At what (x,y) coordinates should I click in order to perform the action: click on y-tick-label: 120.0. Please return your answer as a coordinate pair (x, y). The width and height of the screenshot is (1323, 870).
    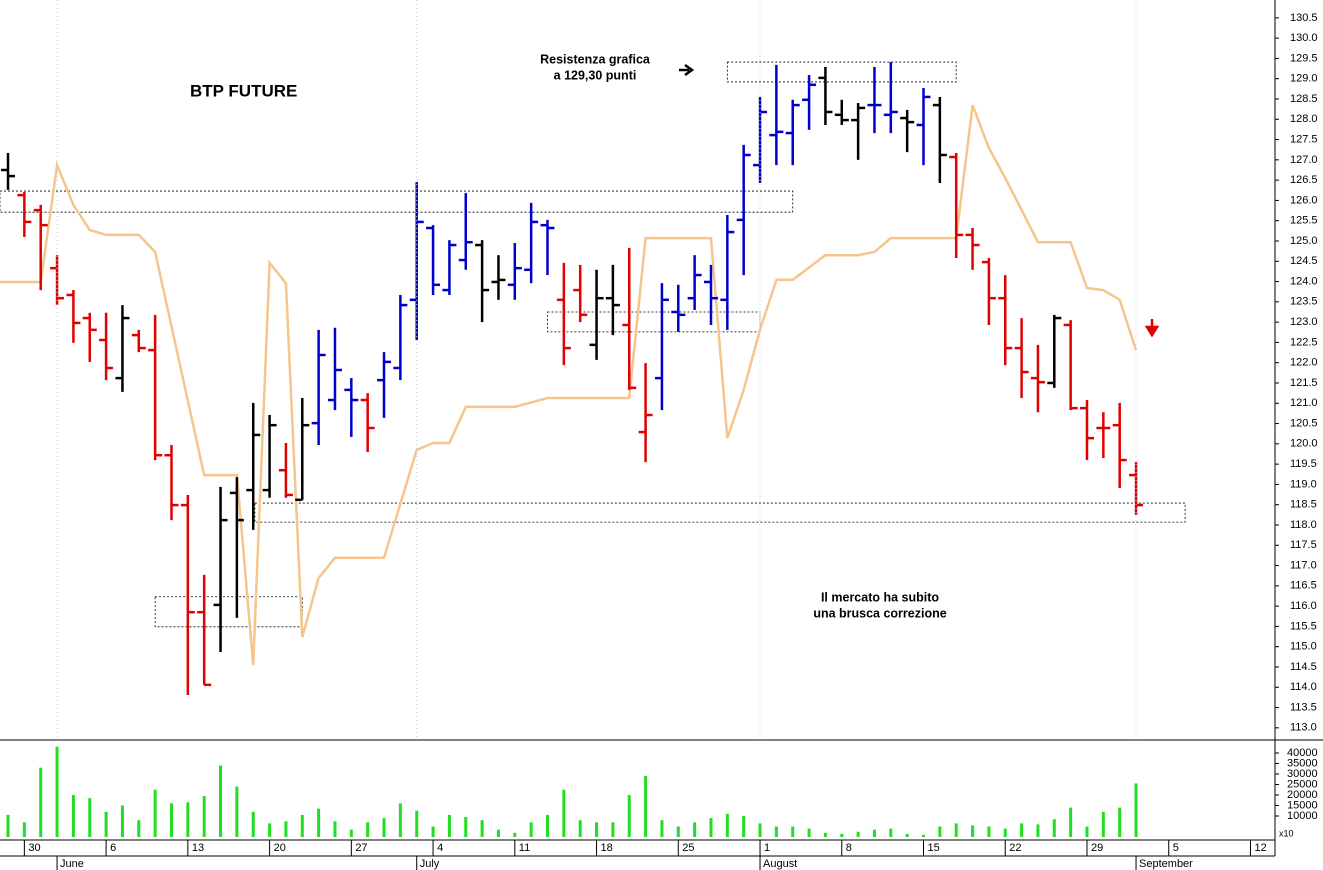
    Looking at the image, I should click on (1304, 444).